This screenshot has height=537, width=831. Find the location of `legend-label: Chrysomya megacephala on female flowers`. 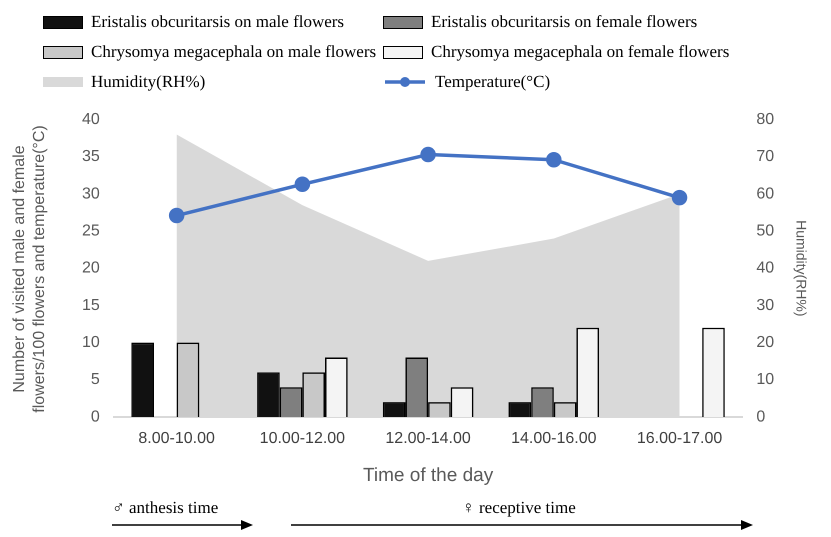

legend-label: Chrysomya megacephala on female flowers is located at coordinates (580, 52).